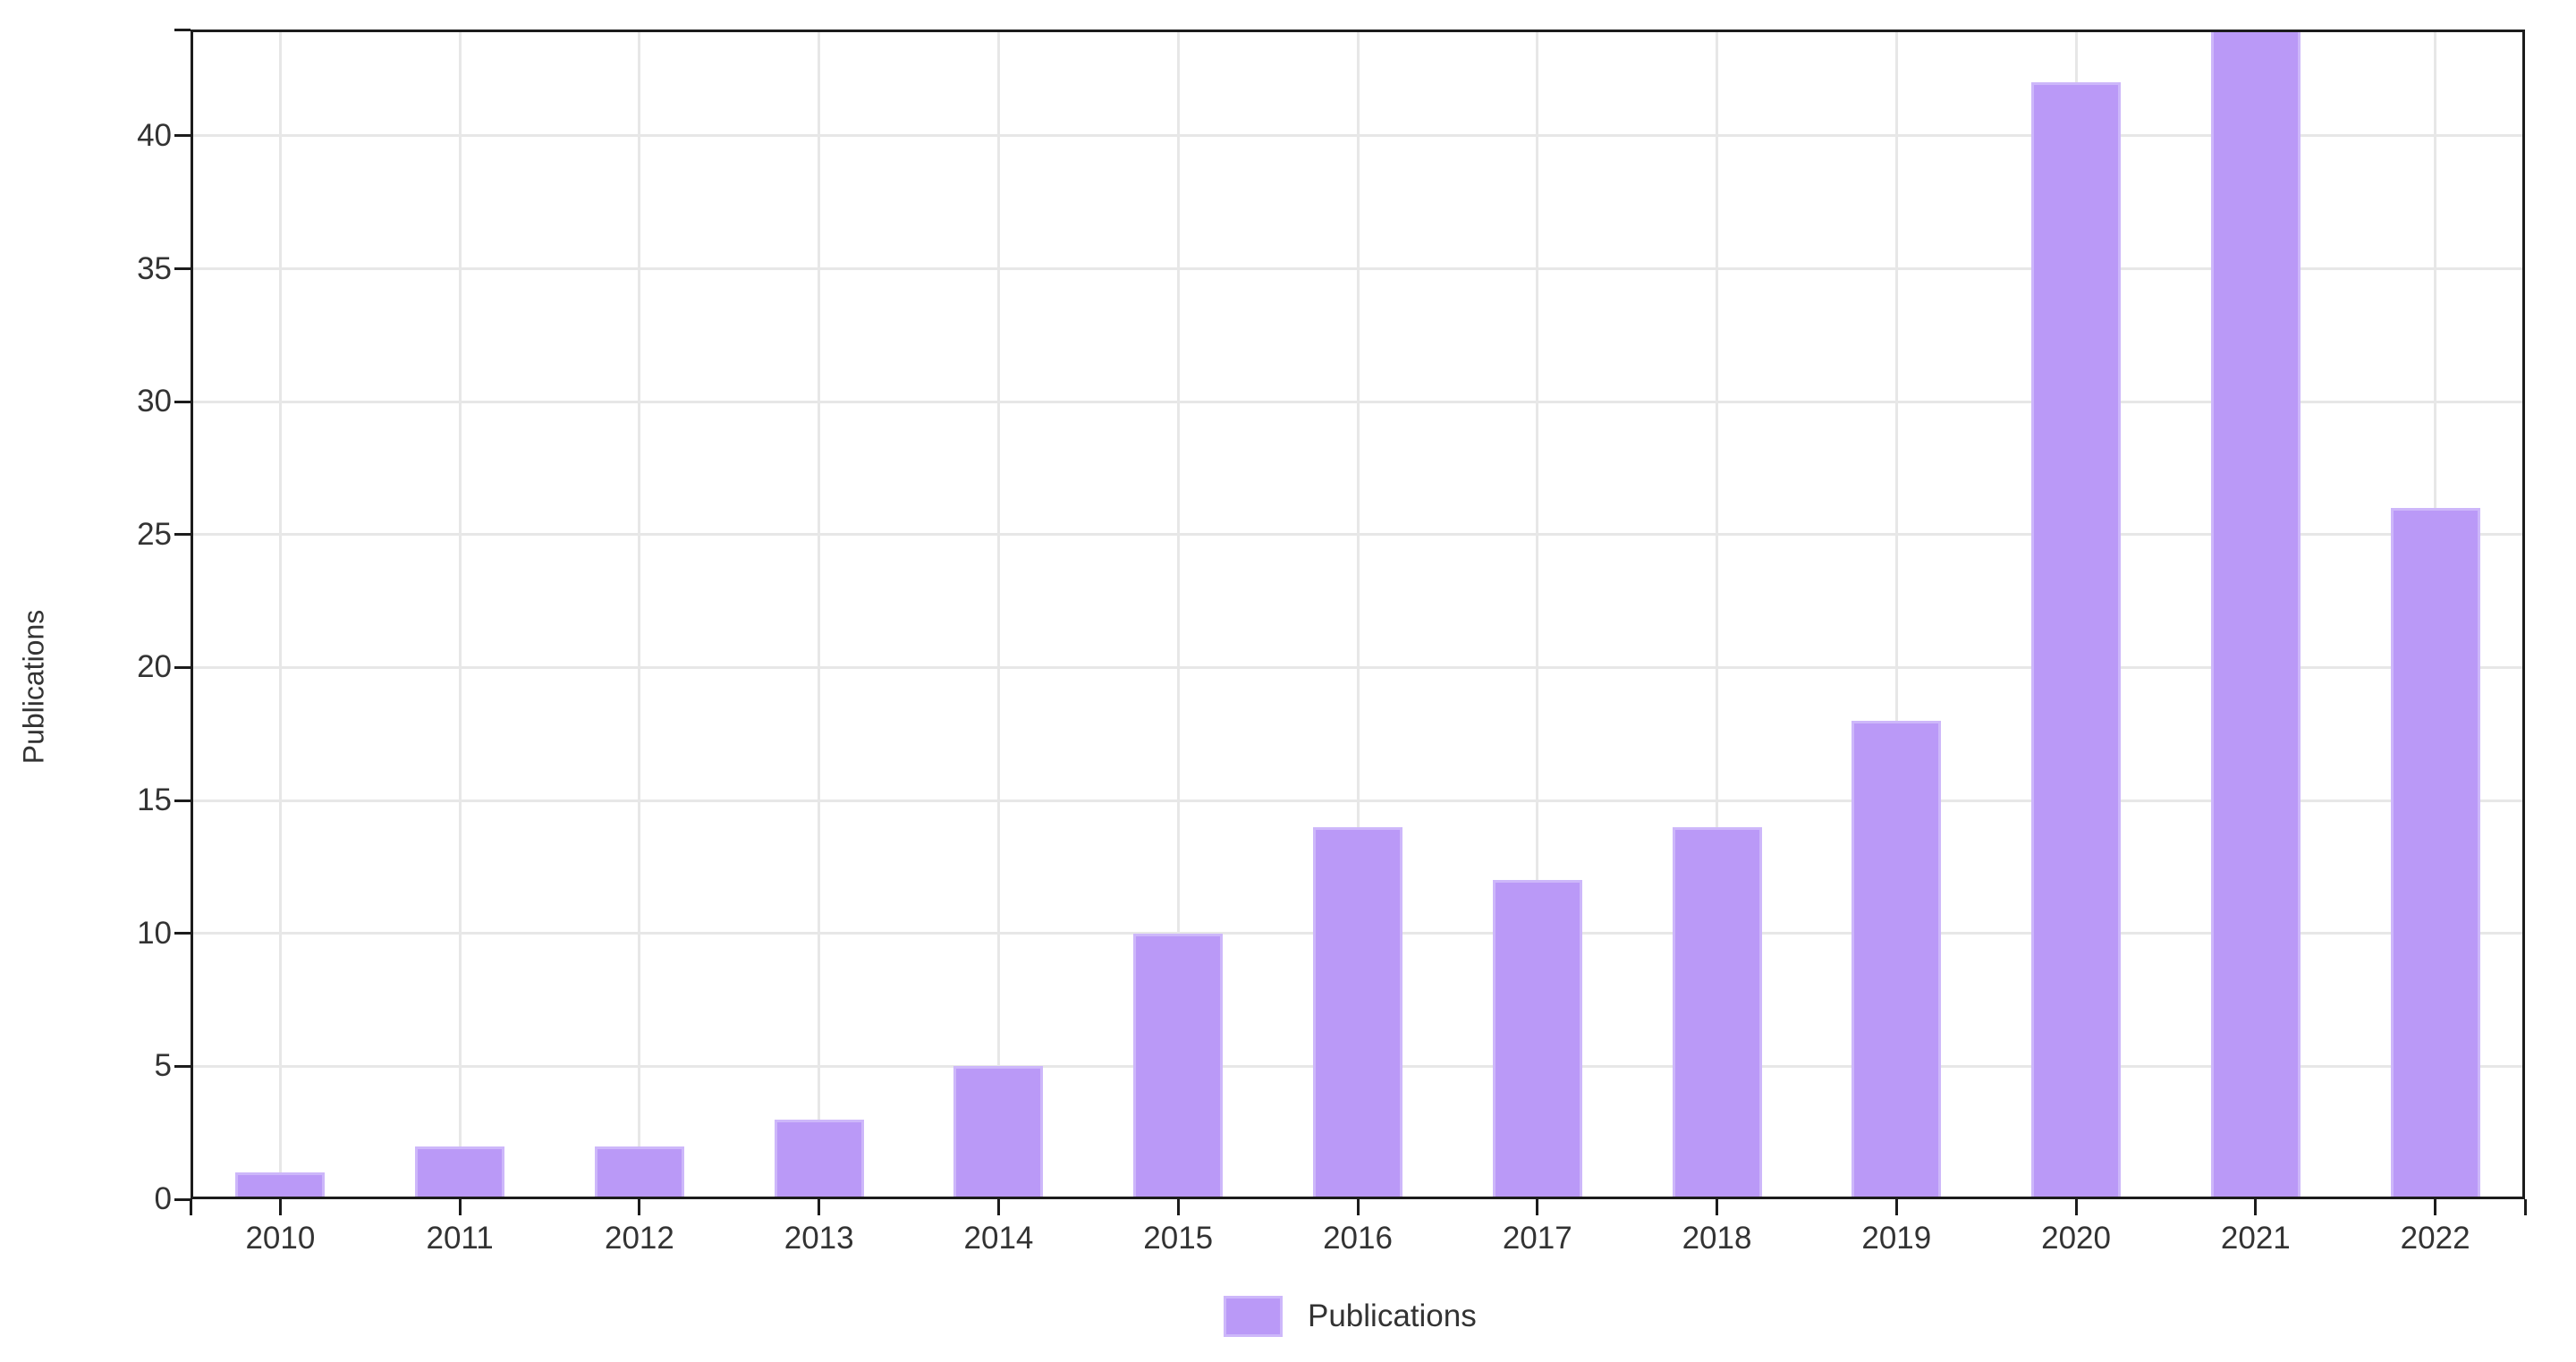 The image size is (2576, 1362). What do you see at coordinates (1358, 1238) in the screenshot?
I see `x-tick-label: 2016` at bounding box center [1358, 1238].